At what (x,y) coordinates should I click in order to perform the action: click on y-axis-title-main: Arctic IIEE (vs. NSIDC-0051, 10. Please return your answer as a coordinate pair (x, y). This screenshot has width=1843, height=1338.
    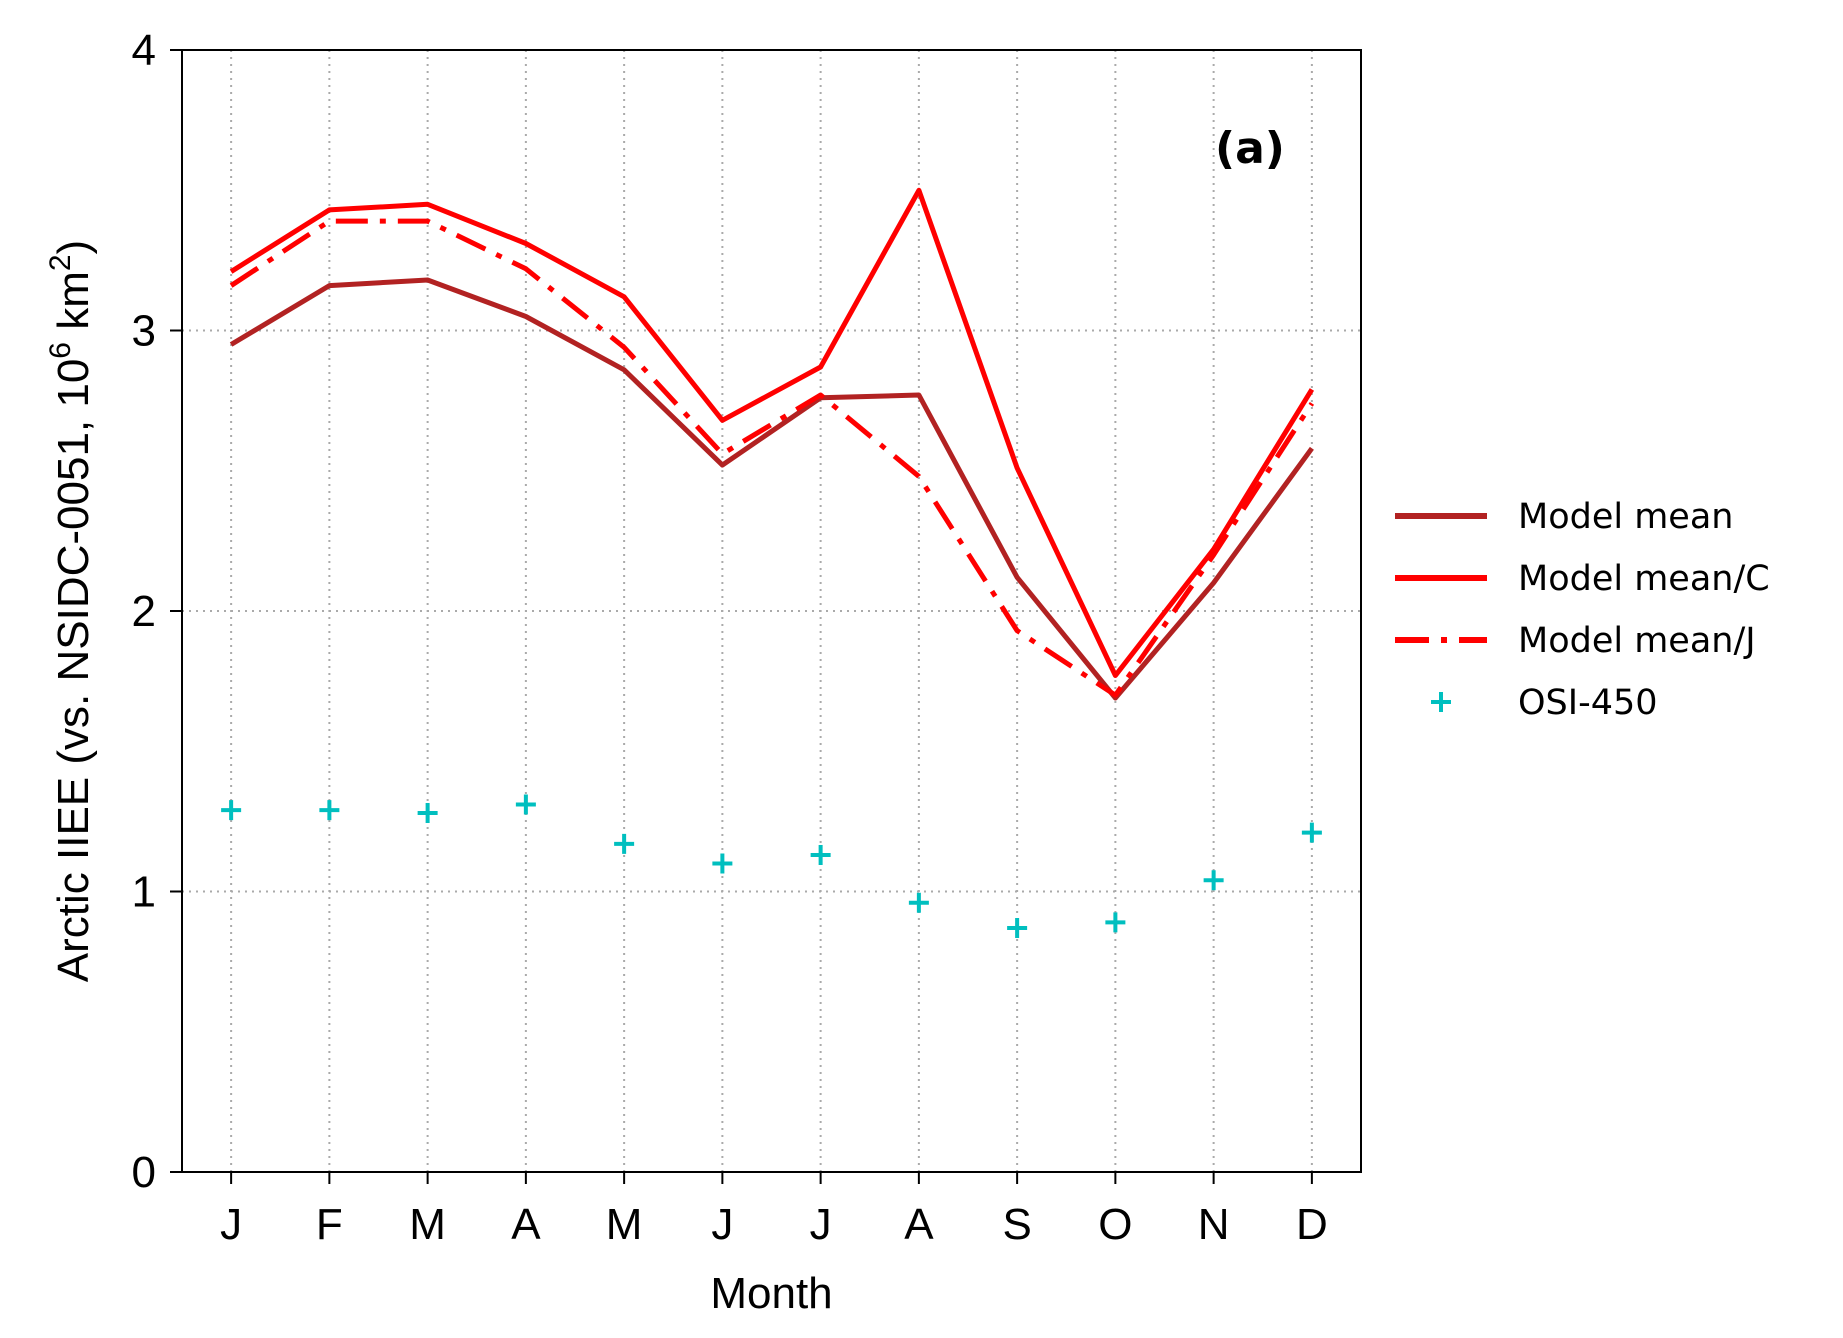
    Looking at the image, I should click on (73, 671).